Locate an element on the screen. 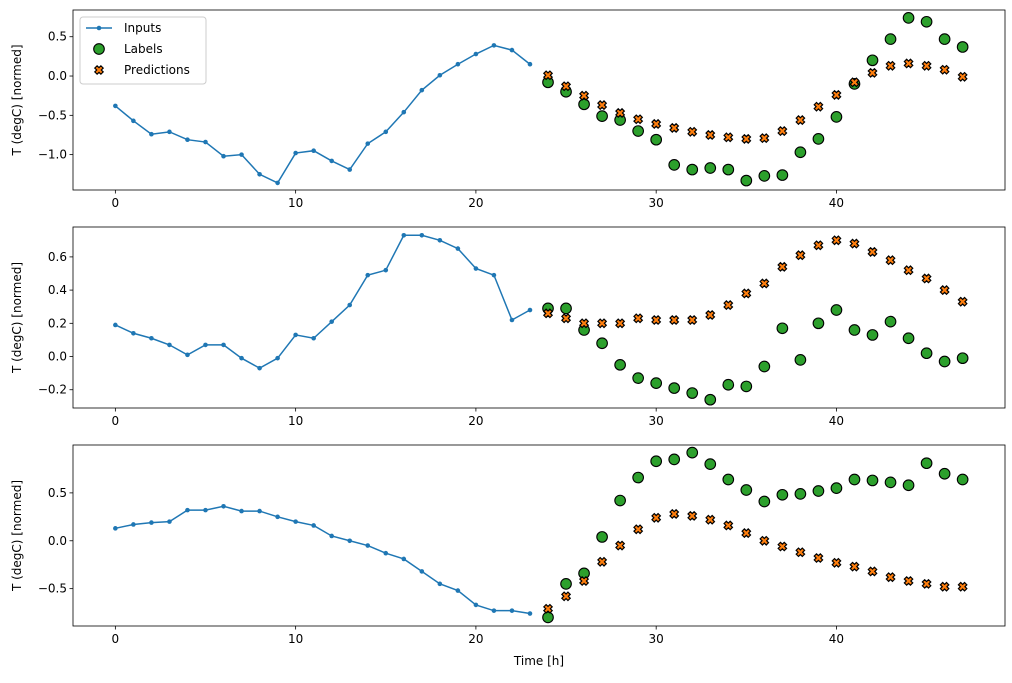  y-tick-label: 0.6 is located at coordinates (57, 257).